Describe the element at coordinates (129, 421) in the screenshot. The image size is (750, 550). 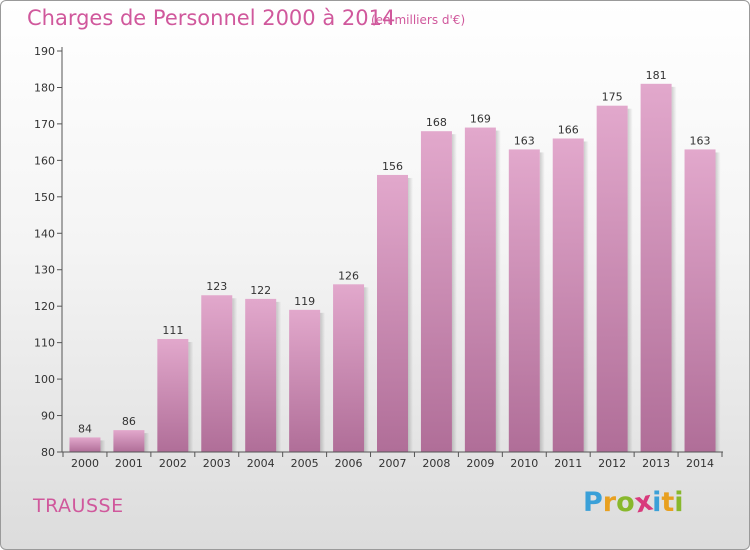
I see `value-label-2001: 86` at that location.